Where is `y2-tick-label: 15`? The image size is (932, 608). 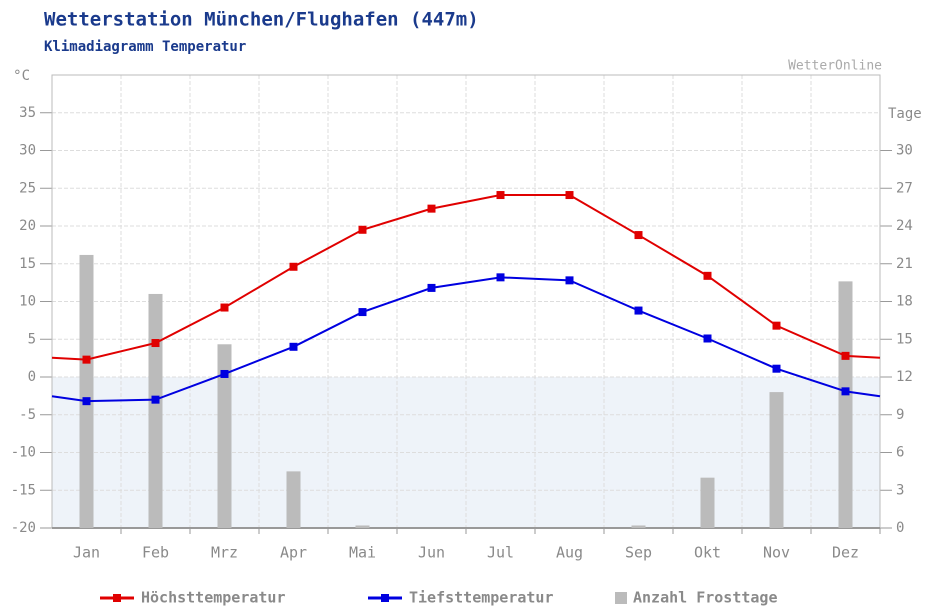 y2-tick-label: 15 is located at coordinates (904, 339).